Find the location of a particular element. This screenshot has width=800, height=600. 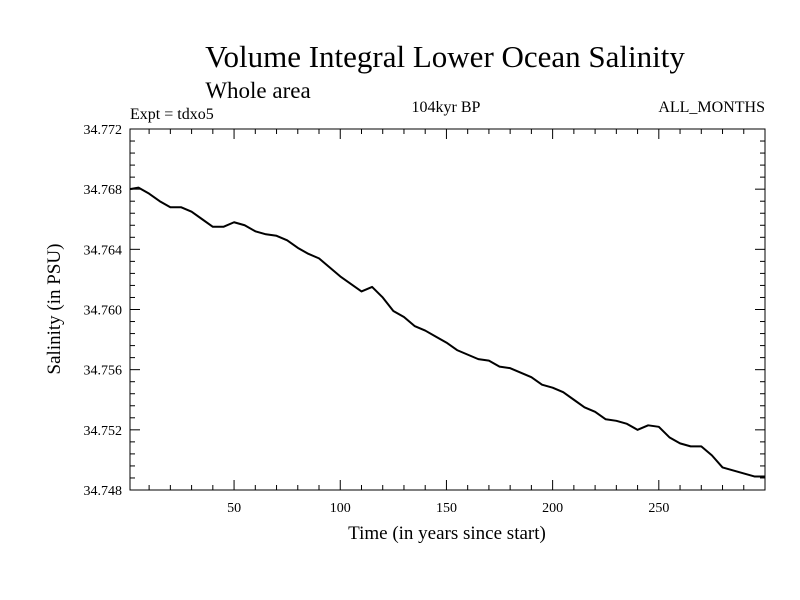

months-label: ALL_MONTHS is located at coordinates (711, 107).